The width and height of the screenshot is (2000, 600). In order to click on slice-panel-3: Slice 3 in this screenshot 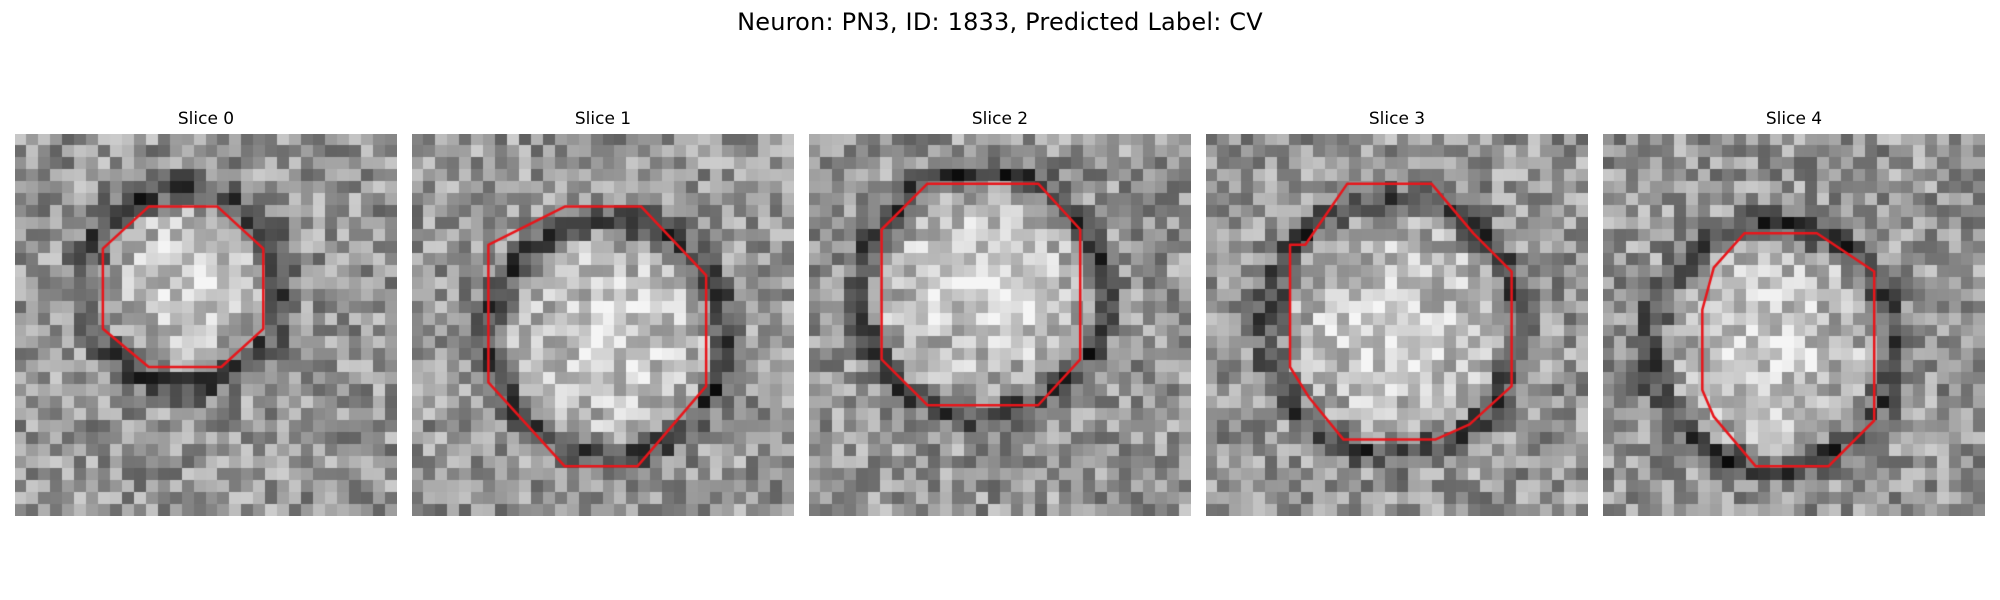, I will do `click(1397, 314)`.